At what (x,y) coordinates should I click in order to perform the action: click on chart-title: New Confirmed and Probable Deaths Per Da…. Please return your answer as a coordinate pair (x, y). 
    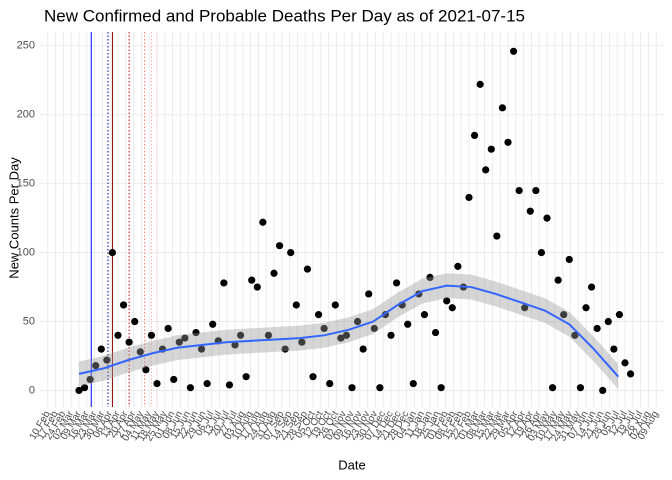
    Looking at the image, I should click on (284, 15).